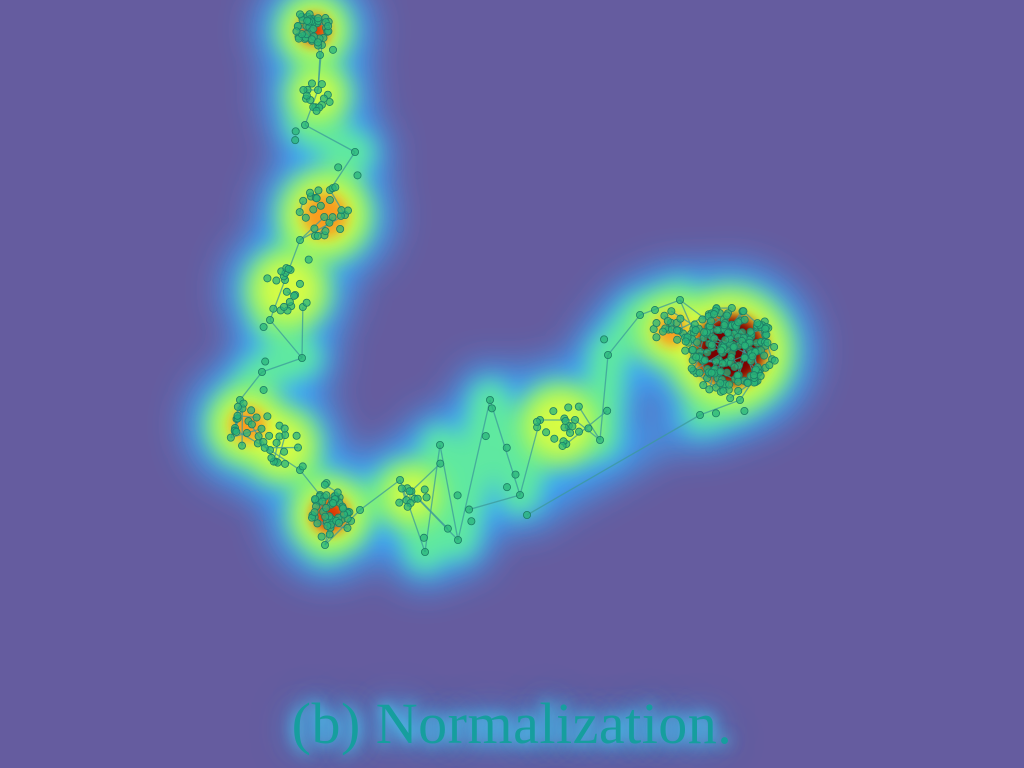 This screenshot has width=1024, height=768. Describe the element at coordinates (512, 723) in the screenshot. I see `figure-caption: (b) Normalization.` at that location.